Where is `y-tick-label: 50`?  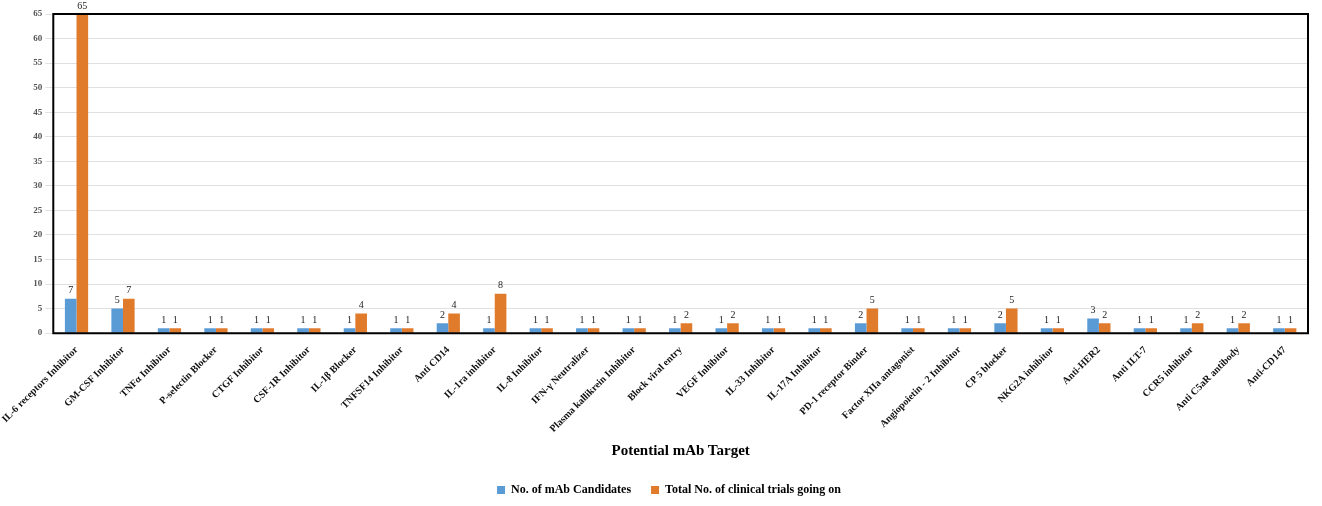
y-tick-label: 50 is located at coordinates (38, 86).